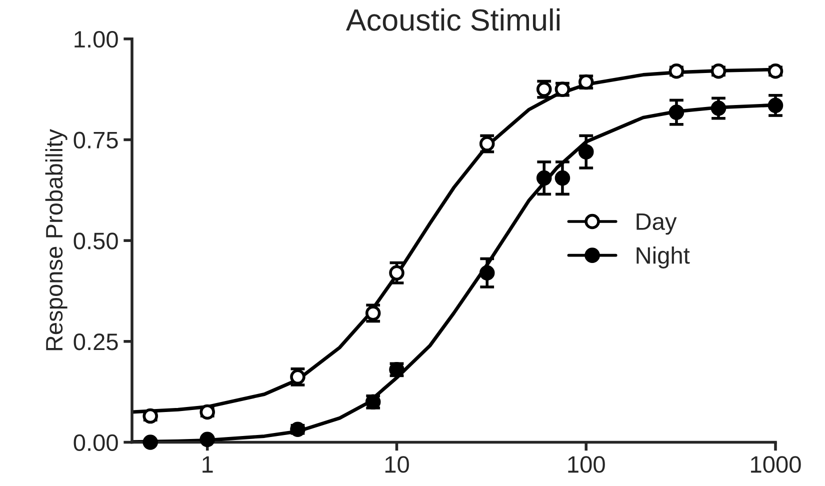 The width and height of the screenshot is (825, 486). What do you see at coordinates (586, 464) in the screenshot?
I see `x-tick-label: 100` at bounding box center [586, 464].